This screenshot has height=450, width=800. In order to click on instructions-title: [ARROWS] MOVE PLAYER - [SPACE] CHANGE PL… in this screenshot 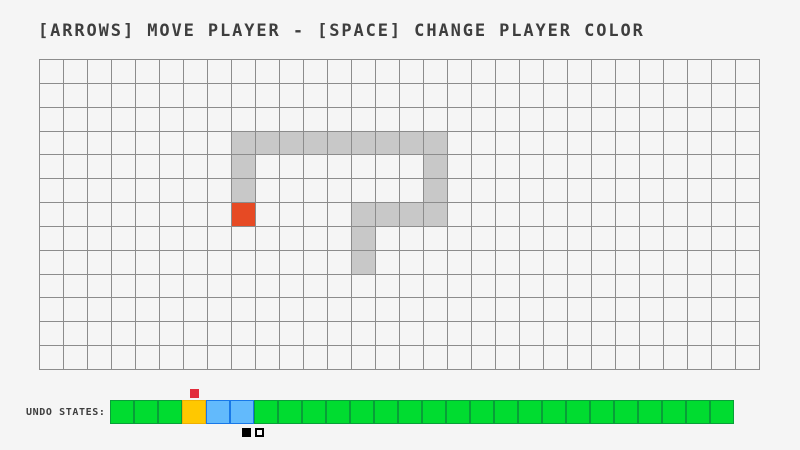, I will do `click(341, 31)`.